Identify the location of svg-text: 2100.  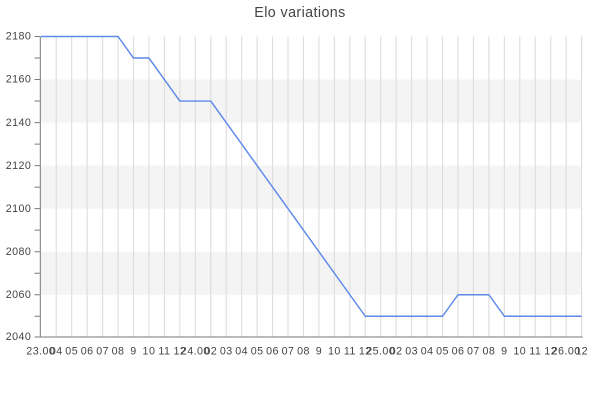
(19, 209).